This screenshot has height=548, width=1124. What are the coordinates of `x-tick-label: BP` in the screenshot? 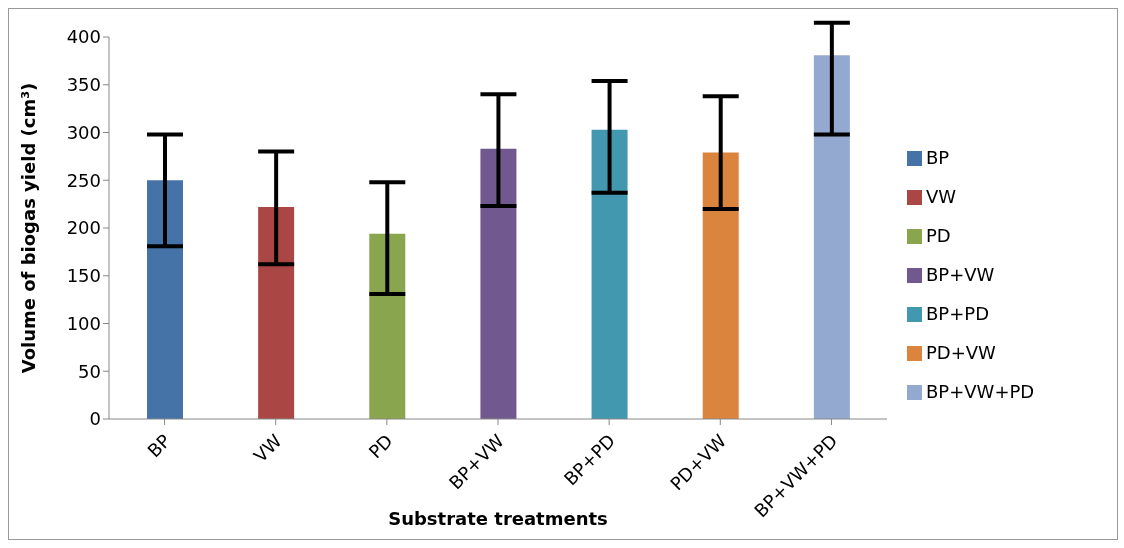 It's located at (159, 445).